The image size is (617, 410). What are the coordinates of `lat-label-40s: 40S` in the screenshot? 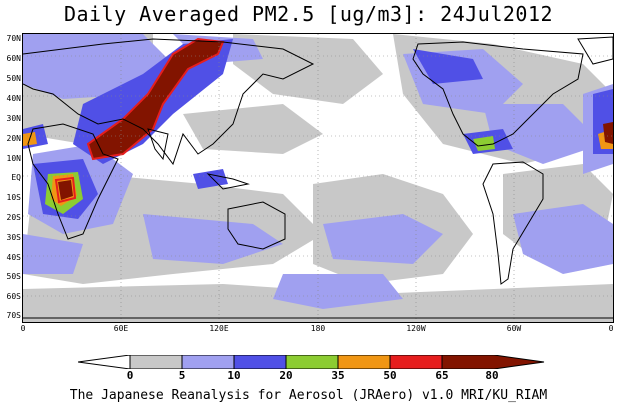 It's located at (13, 257).